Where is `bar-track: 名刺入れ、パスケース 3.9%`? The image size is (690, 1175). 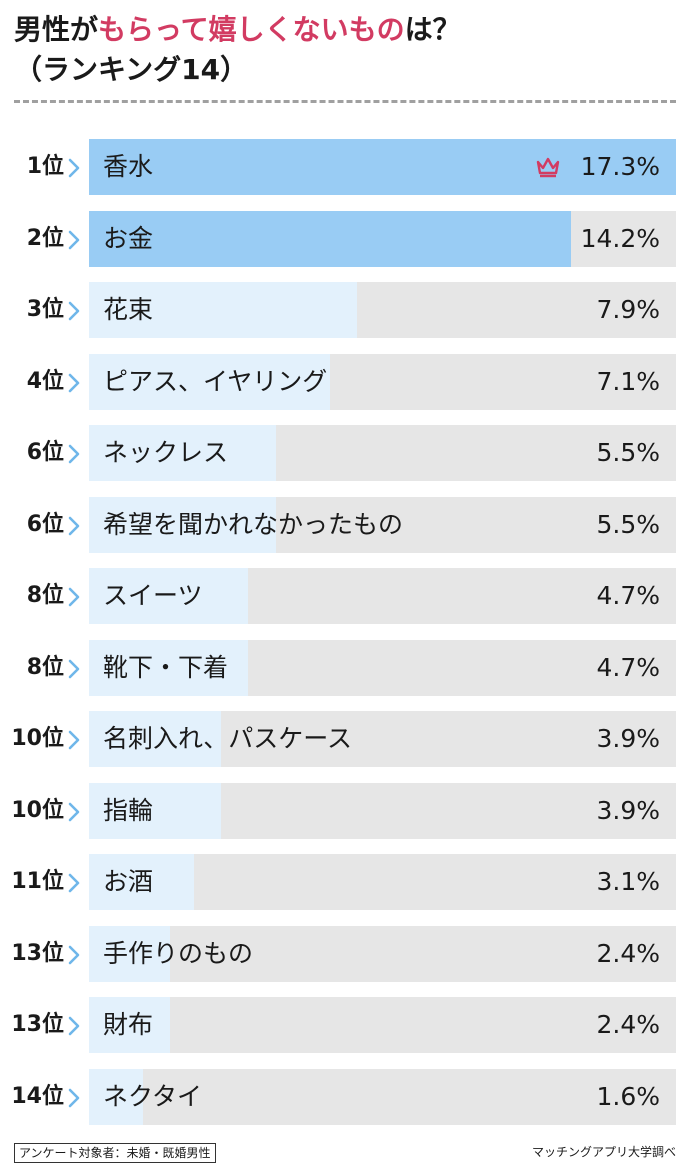 bar-track: 名刺入れ、パスケース 3.9% is located at coordinates (382, 739).